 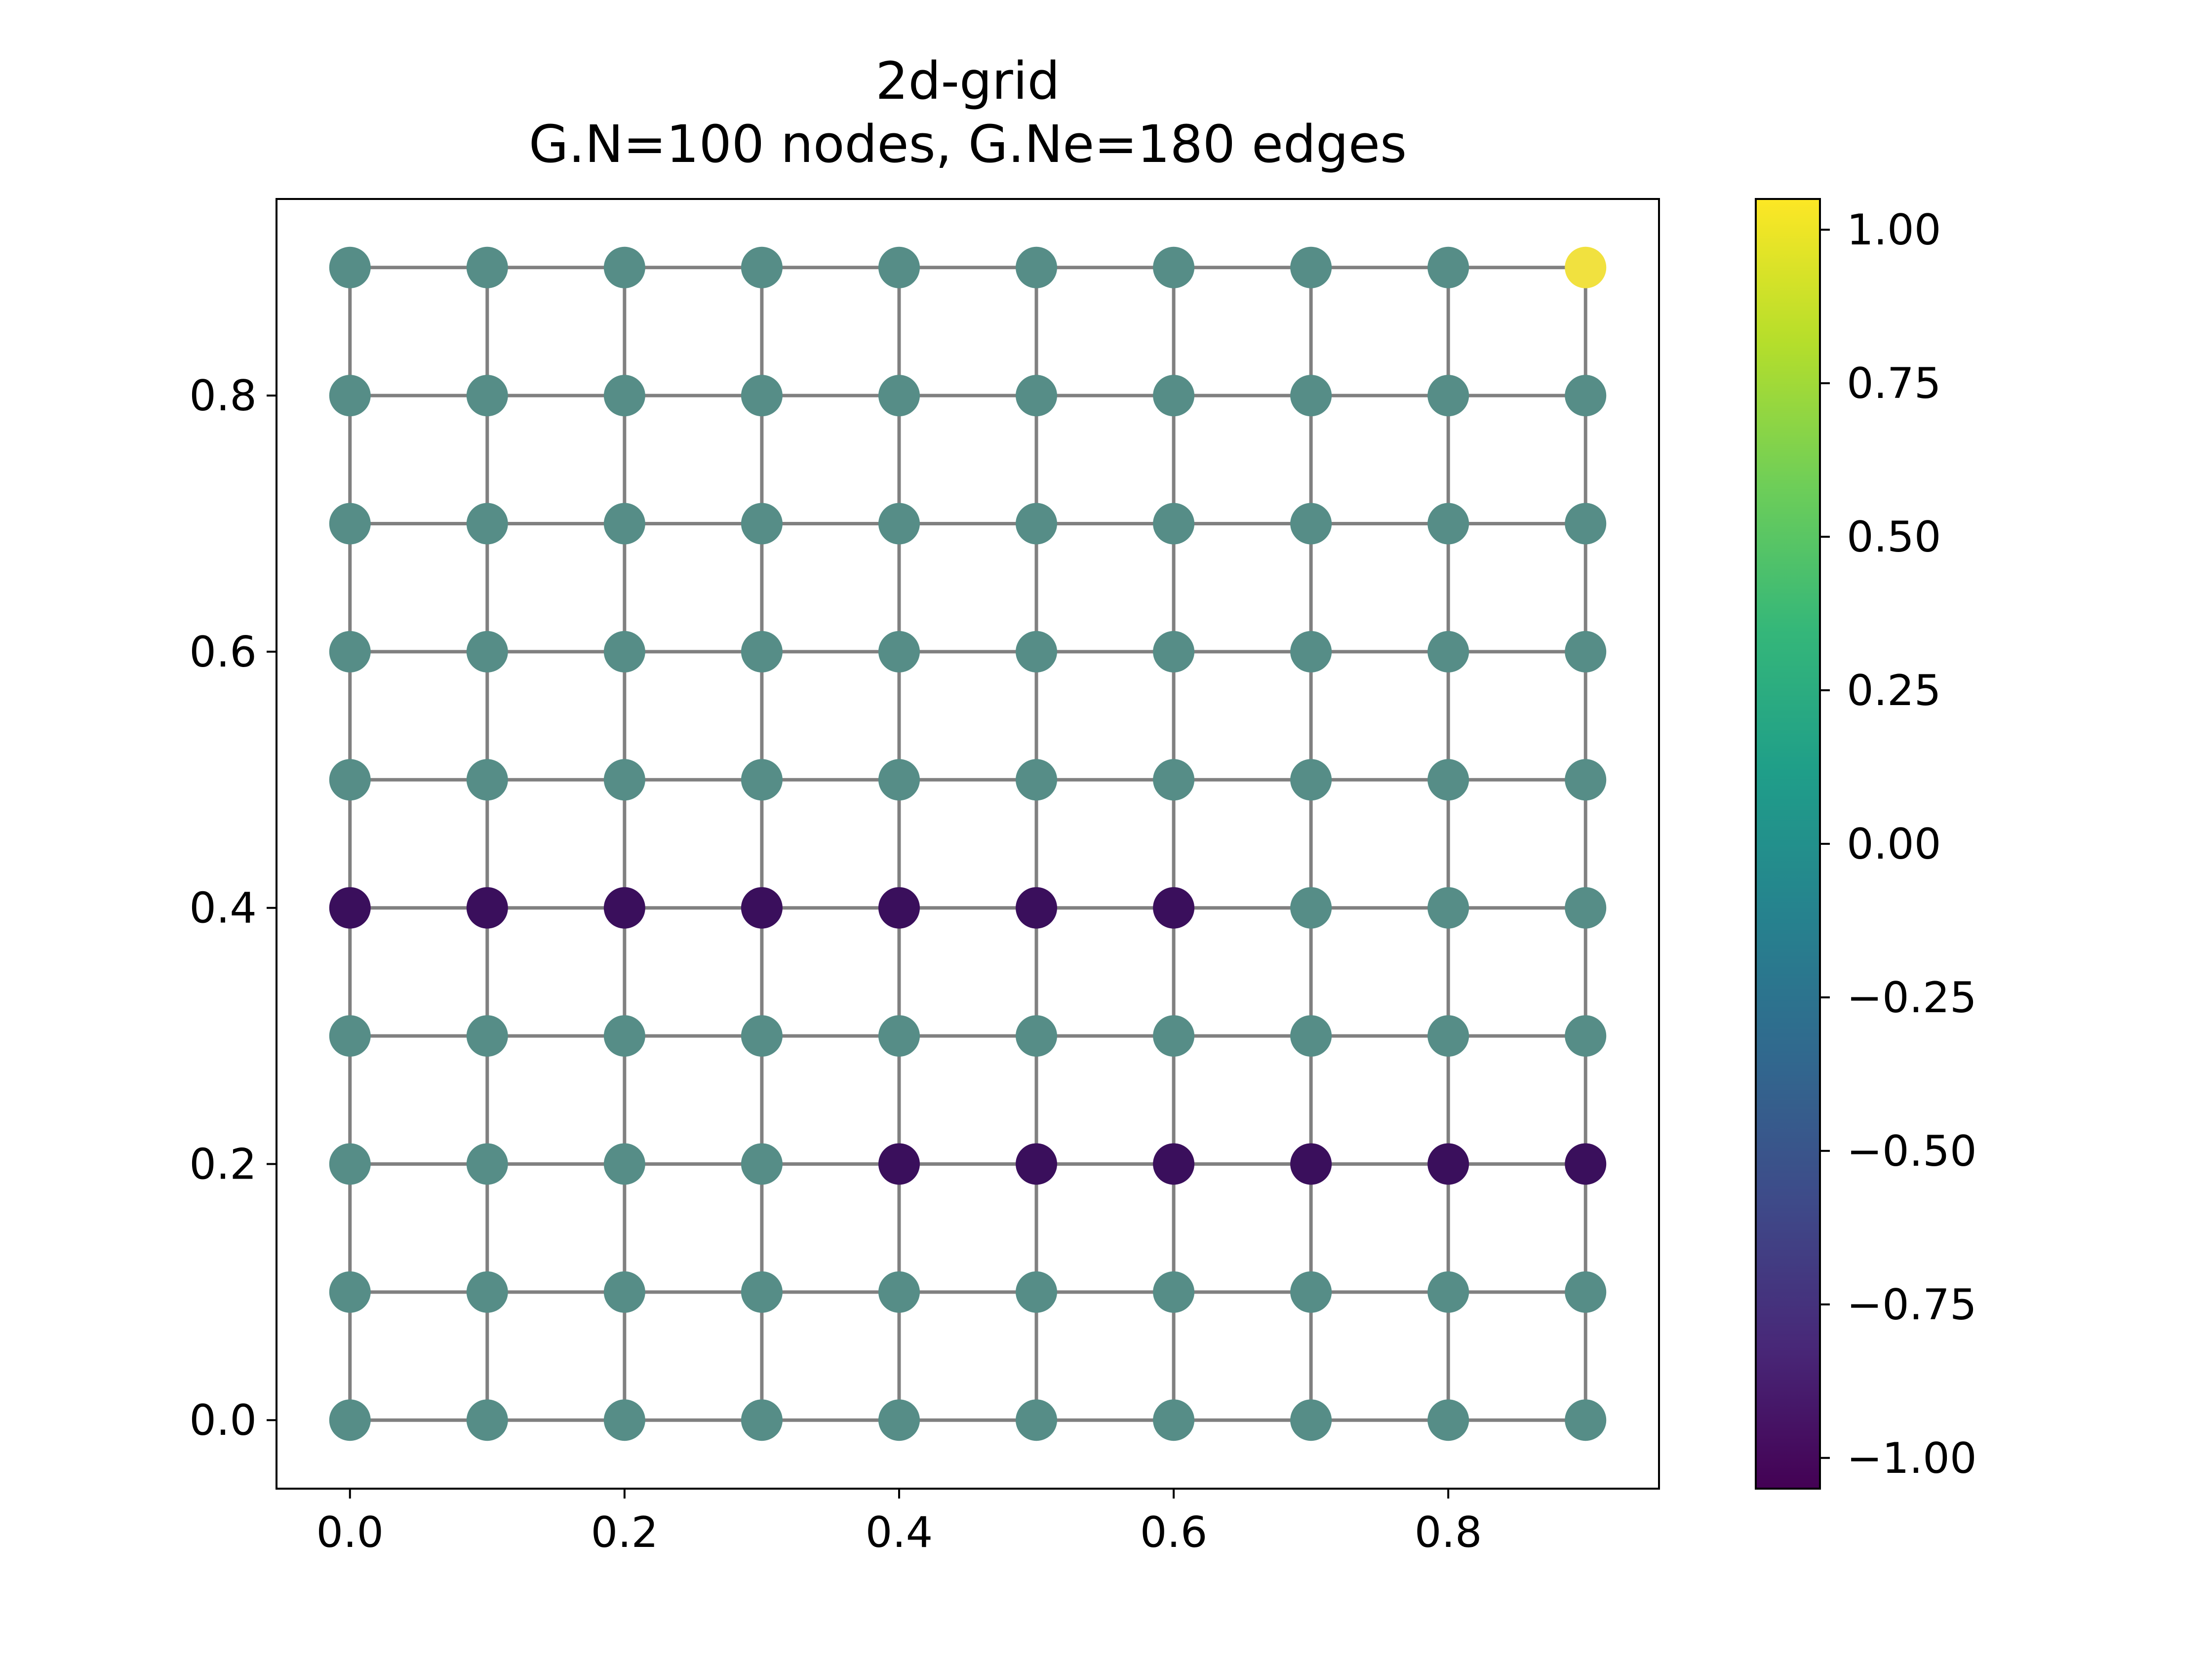 I want to click on colorbar-tick-label: 0.25, so click(x=1894, y=690).